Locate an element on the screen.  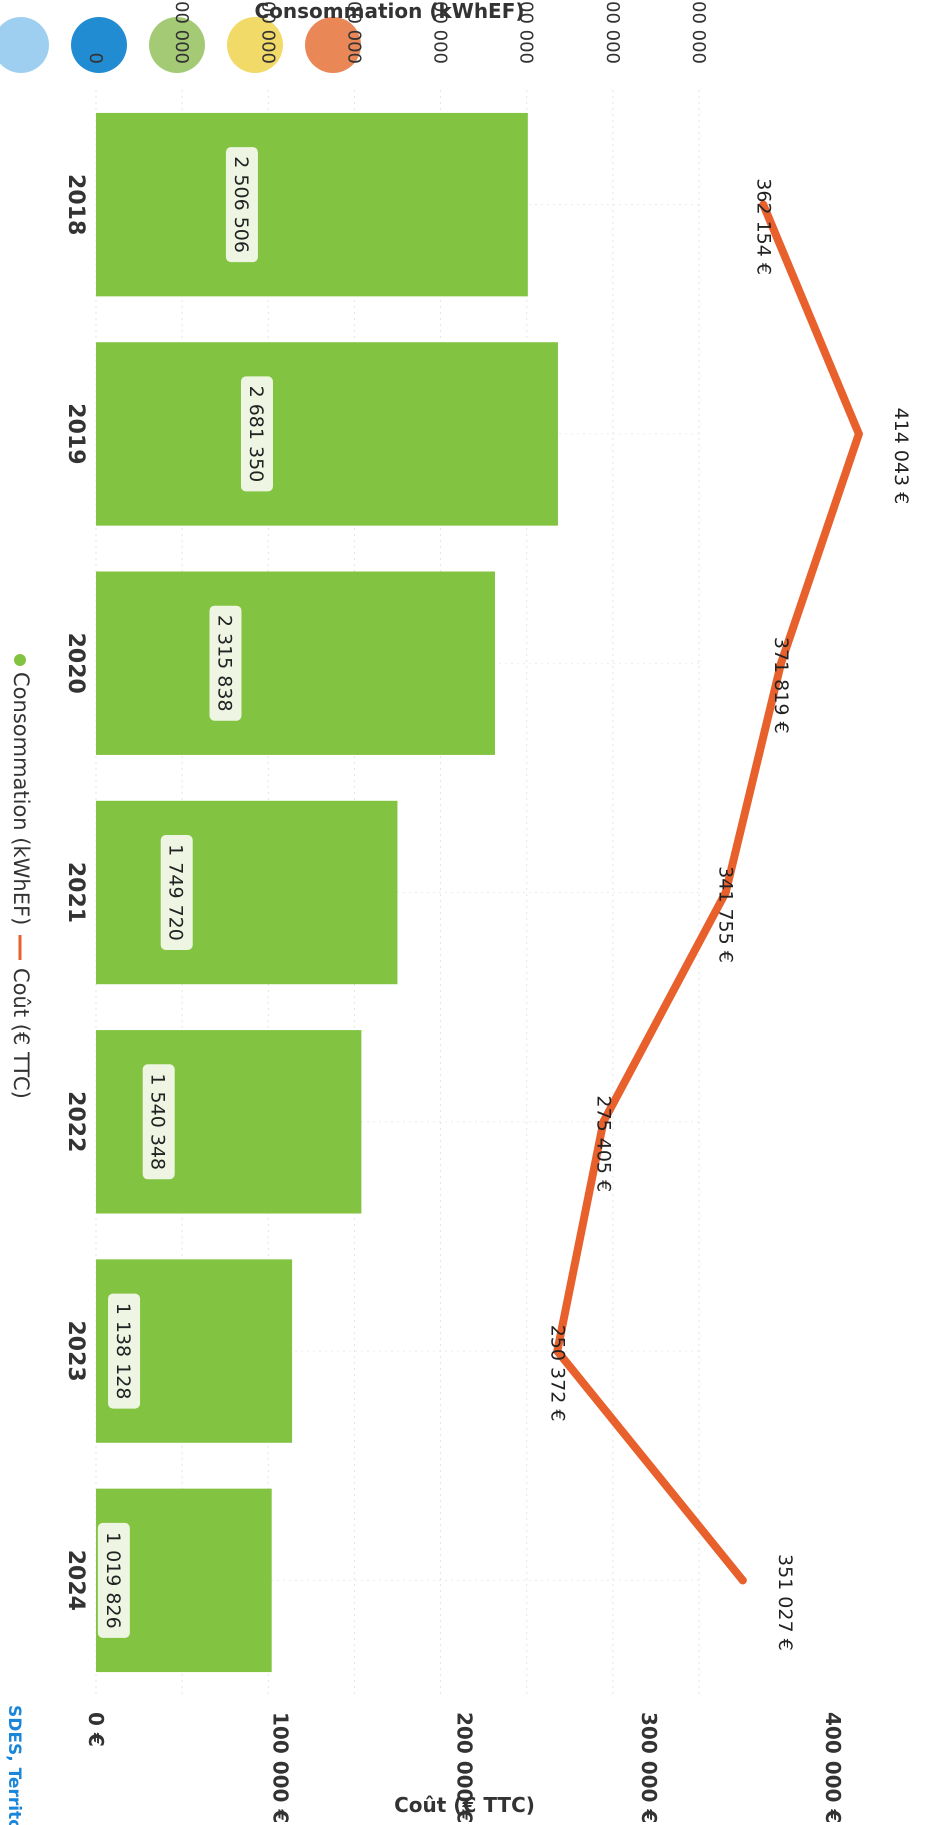
left-axis-title: Consommation (kWhEF) is located at coordinates (389, 11).